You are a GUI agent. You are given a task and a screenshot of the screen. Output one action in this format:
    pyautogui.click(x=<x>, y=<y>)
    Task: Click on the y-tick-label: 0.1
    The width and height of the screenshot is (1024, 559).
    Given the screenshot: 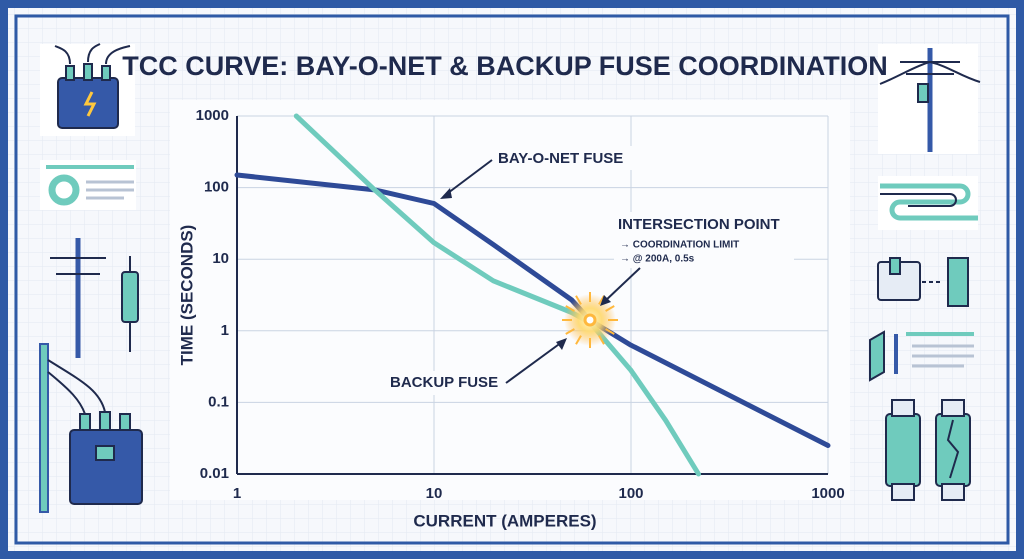 What is the action you would take?
    pyautogui.click(x=218, y=401)
    